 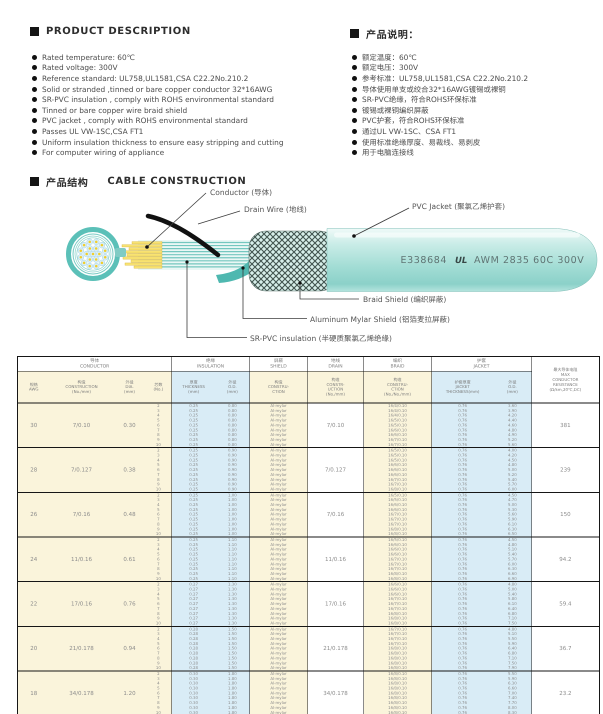 I want to click on jacket-od-cell: 7.00, so click(x=512, y=693).